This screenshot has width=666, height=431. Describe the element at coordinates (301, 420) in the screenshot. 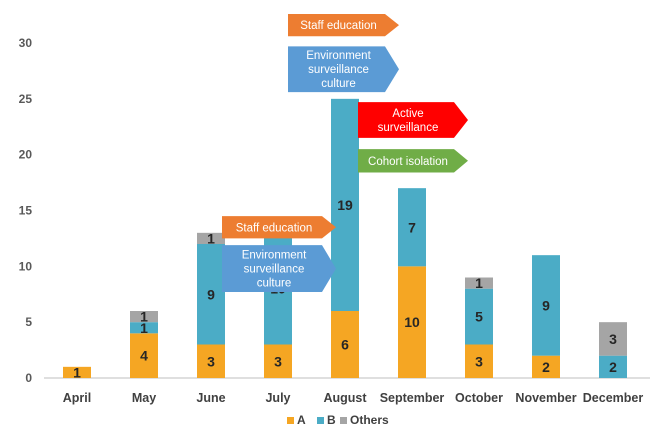

I see `legend-label: A` at that location.